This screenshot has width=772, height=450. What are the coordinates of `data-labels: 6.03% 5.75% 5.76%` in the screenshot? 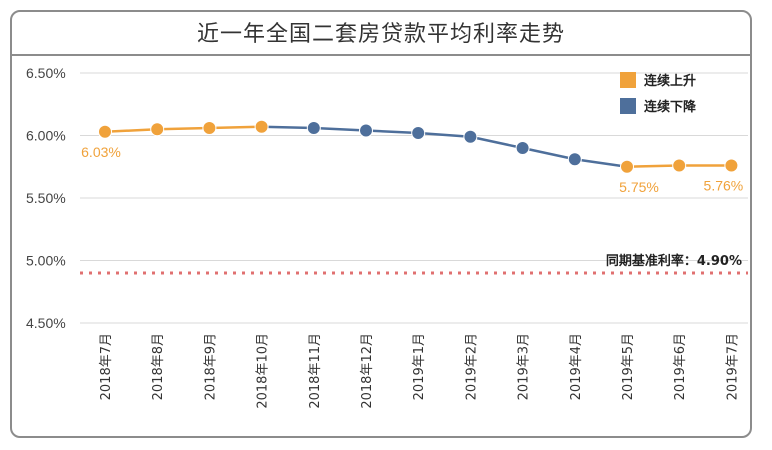 It's located at (412, 169).